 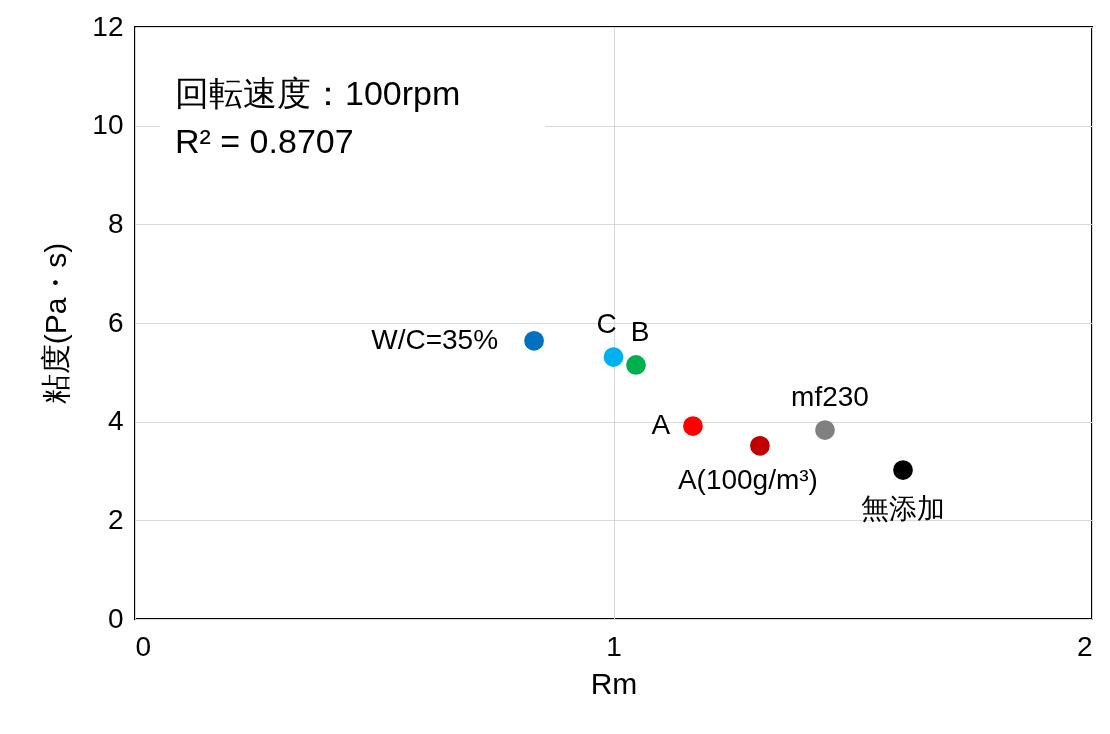 I want to click on y-axis-title: 粘度(Pa・s), so click(x=56, y=323).